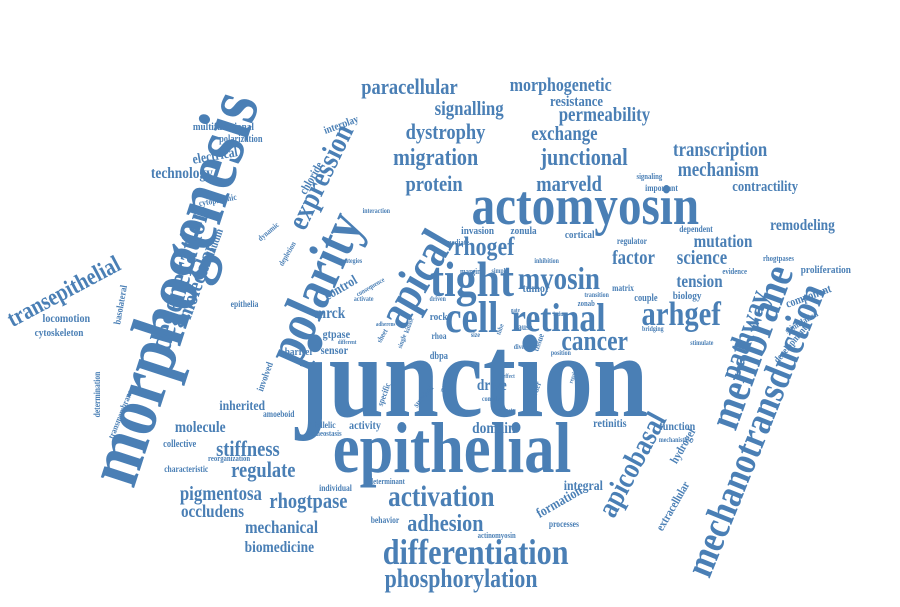  I want to click on word-epithelia: epithelia, so click(244, 304).